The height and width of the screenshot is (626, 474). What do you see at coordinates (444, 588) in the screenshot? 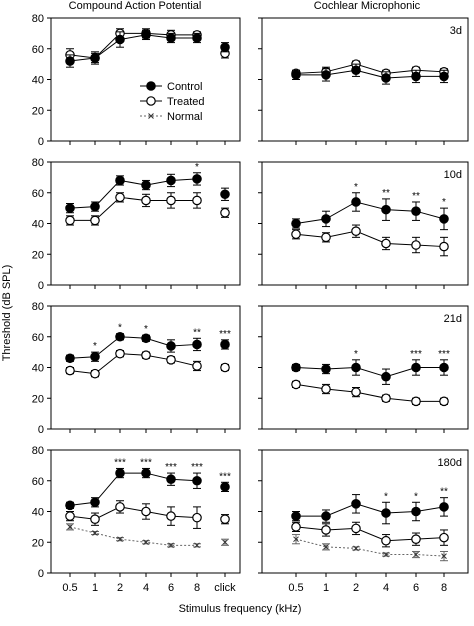
I see `x-tick-label: 8` at bounding box center [444, 588].